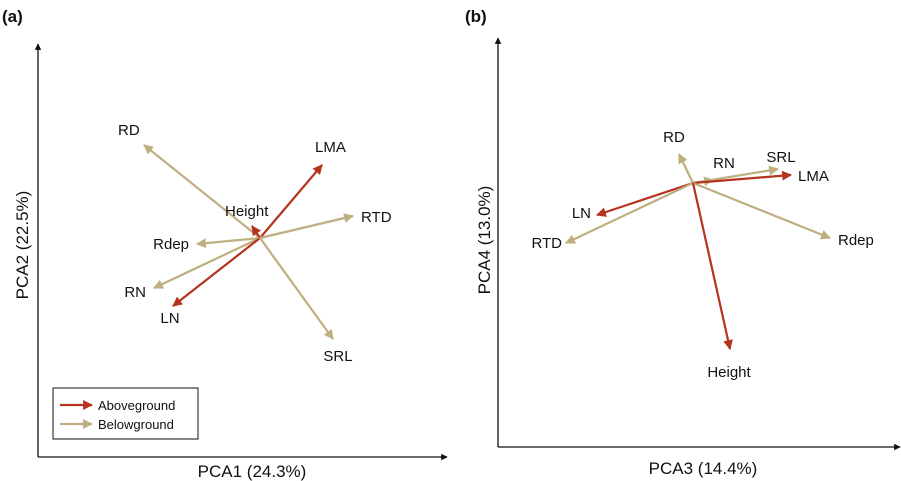 This screenshot has width=901, height=481. I want to click on vector-srl-b, so click(735, 175).